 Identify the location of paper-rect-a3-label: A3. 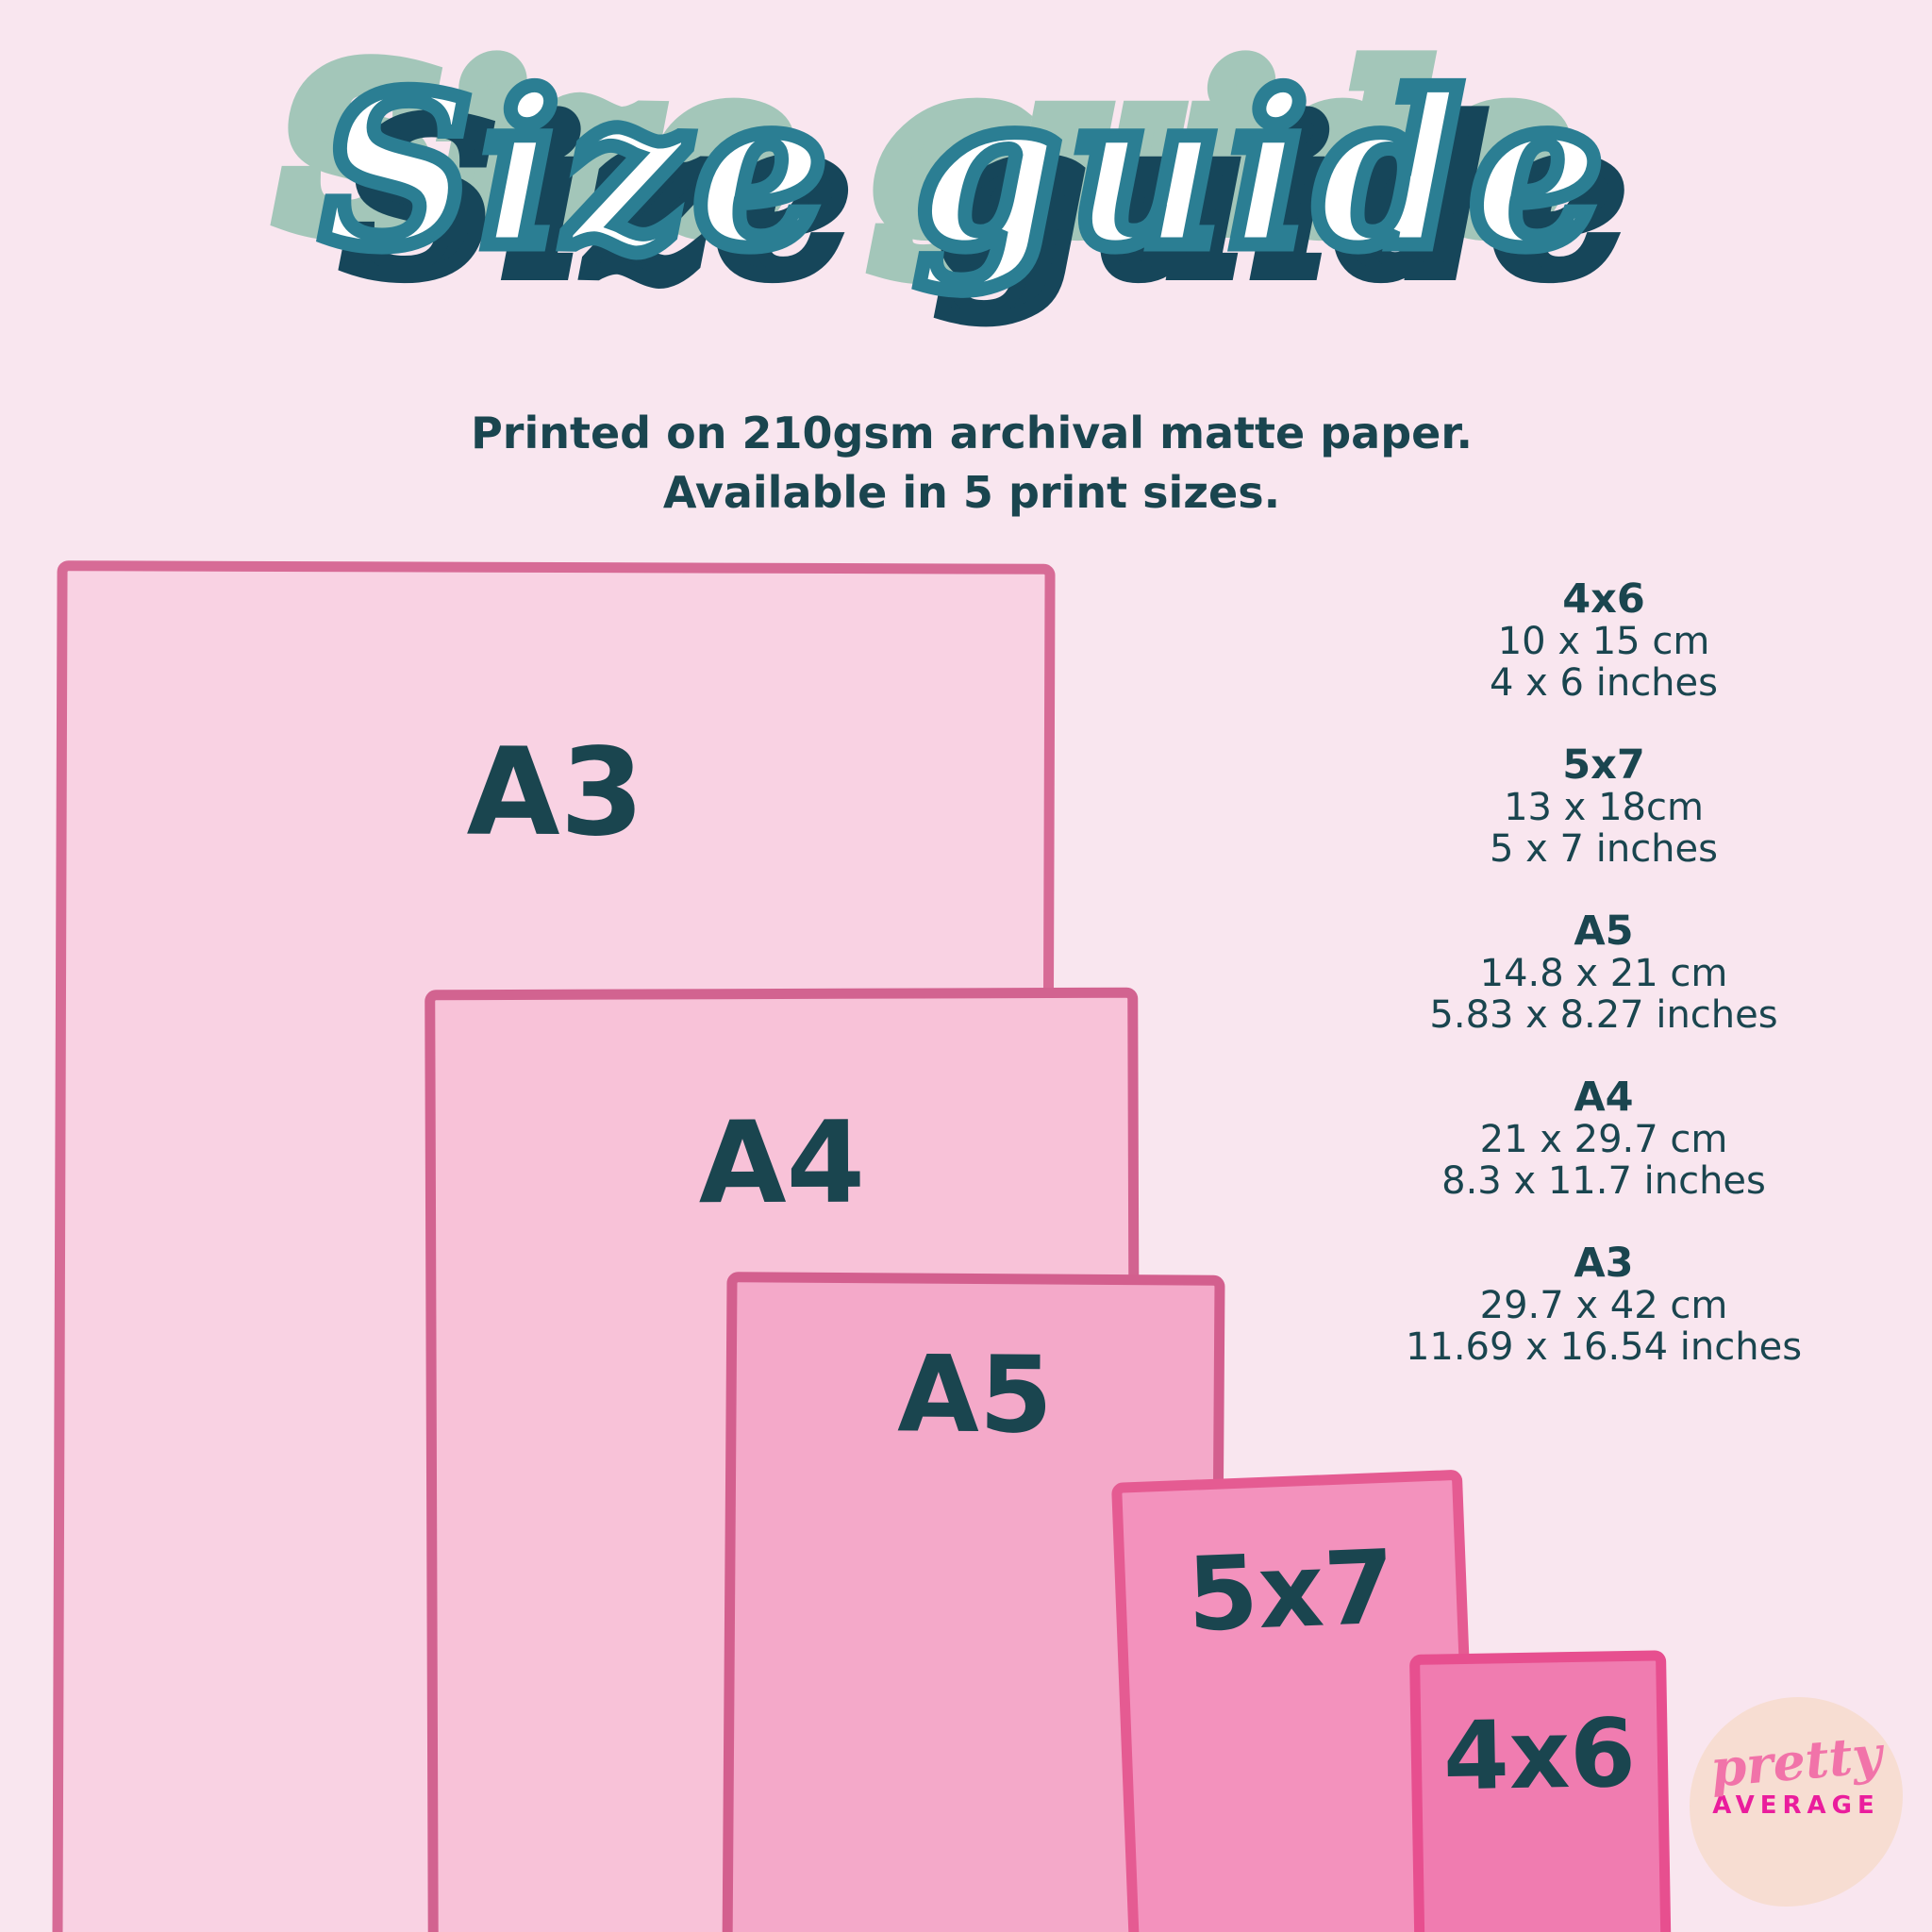
(556, 793).